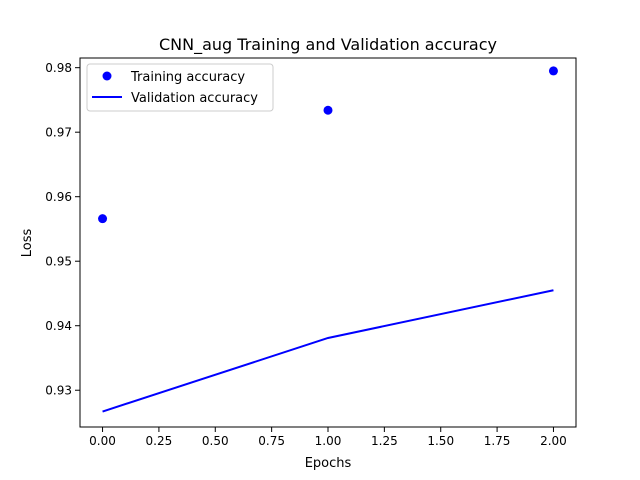 The image size is (640, 480). I want to click on legend-frame, so click(180, 87).